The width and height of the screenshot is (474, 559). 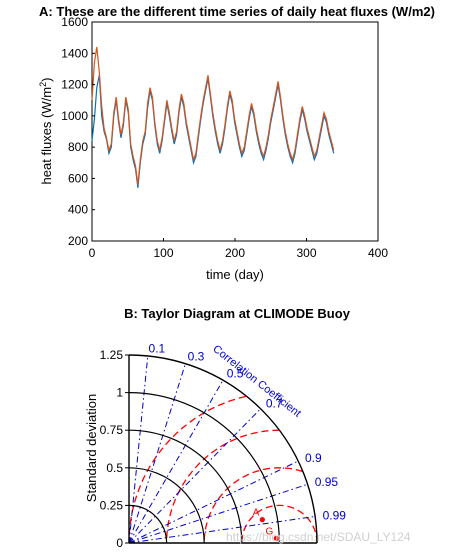 I want to click on panel-b-points: AG, so click(x=266, y=524).